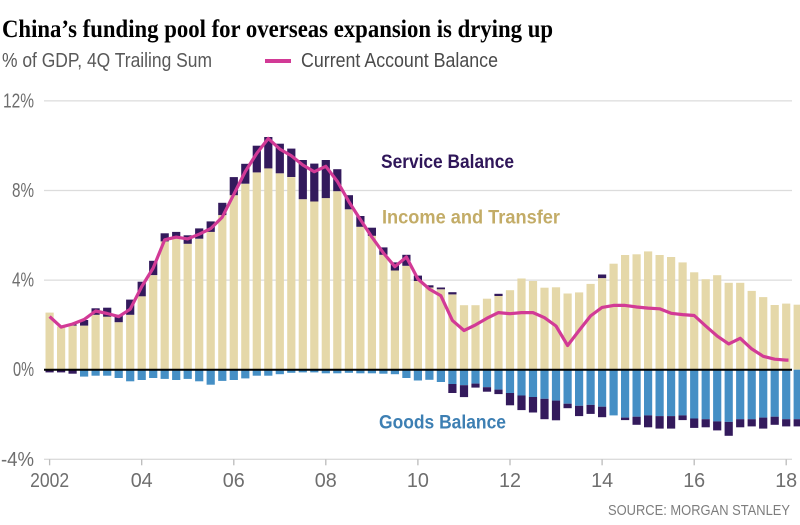 This screenshot has height=525, width=800. I want to click on svg-text: 14, so click(602, 481).